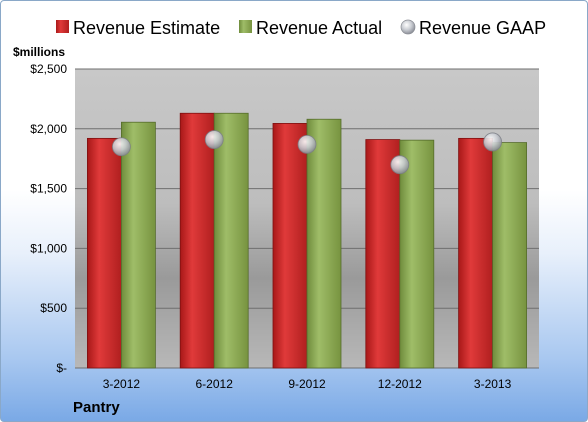  I want to click on x-tick-label: 3-2013, so click(493, 384).